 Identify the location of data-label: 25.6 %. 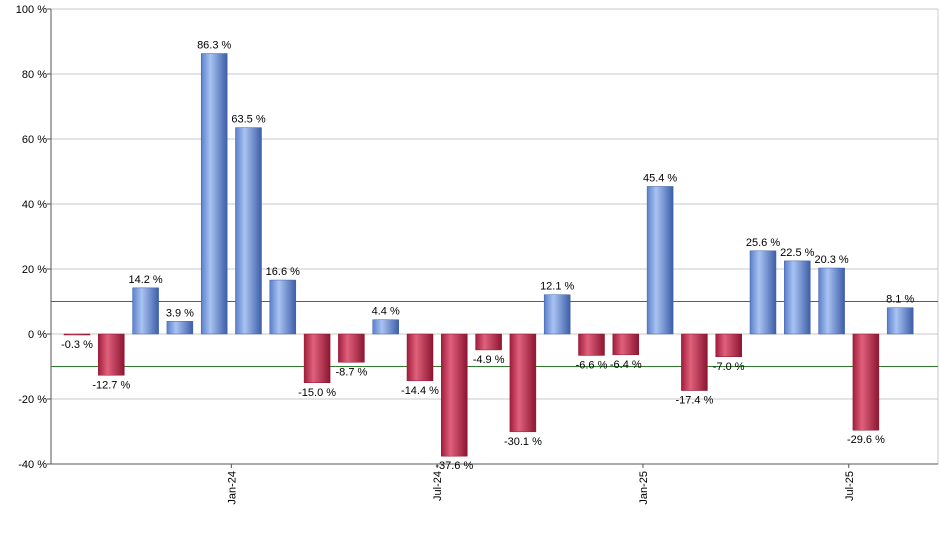
(763, 243).